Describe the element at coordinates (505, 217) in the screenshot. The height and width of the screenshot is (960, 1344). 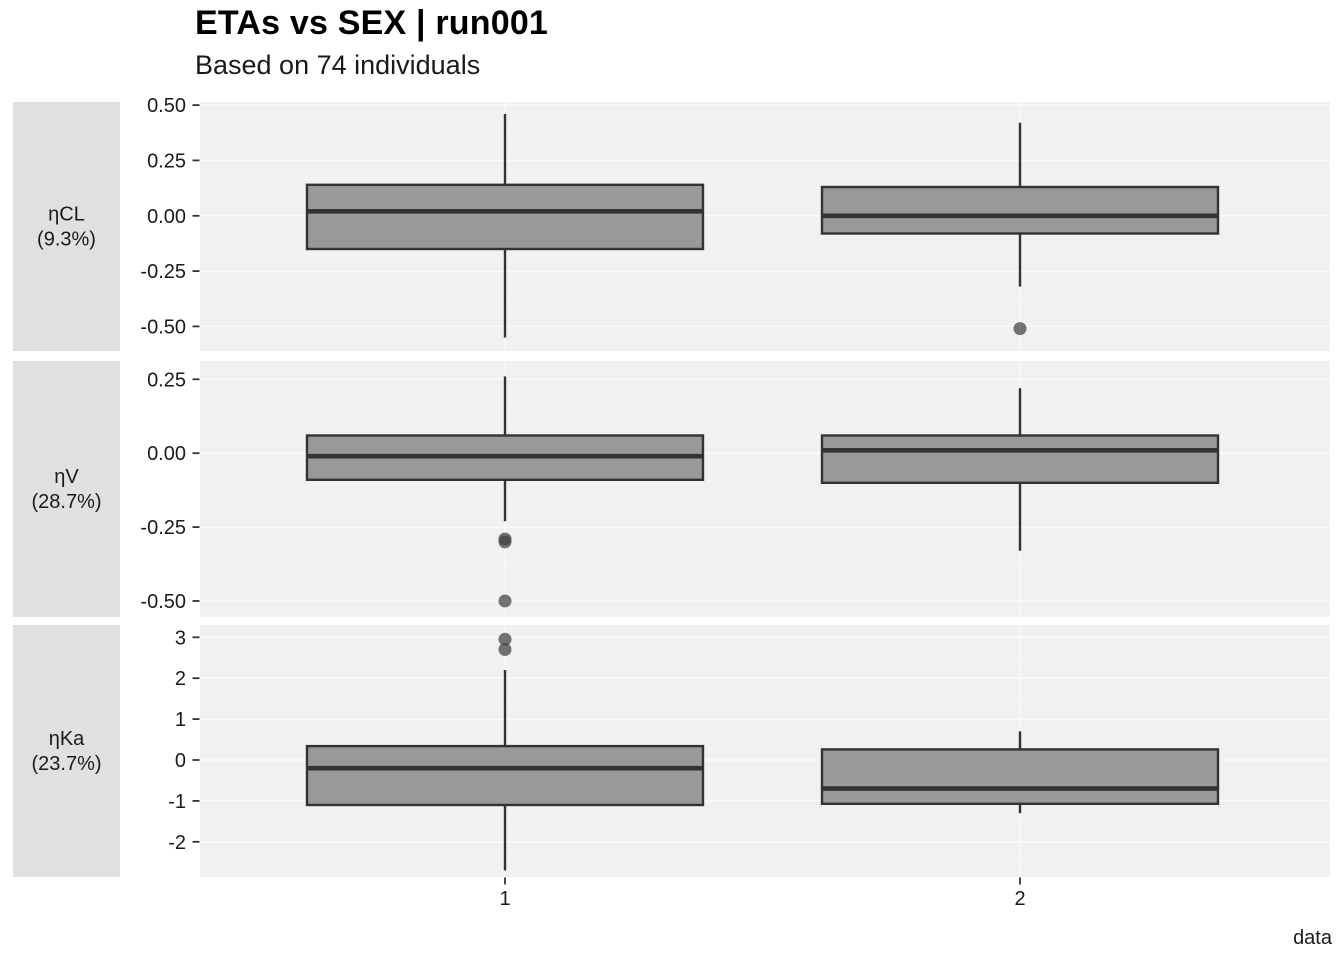
I see `box-panel-1-sex1` at that location.